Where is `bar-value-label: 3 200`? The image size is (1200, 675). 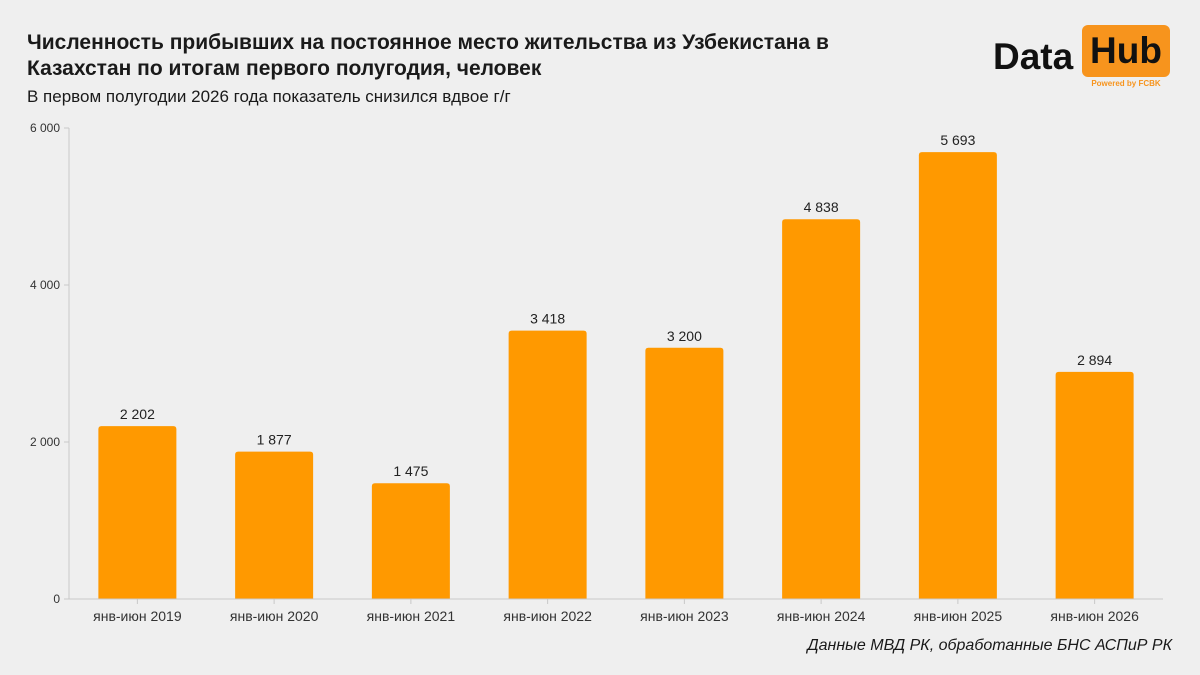
bar-value-label: 3 200 is located at coordinates (684, 336).